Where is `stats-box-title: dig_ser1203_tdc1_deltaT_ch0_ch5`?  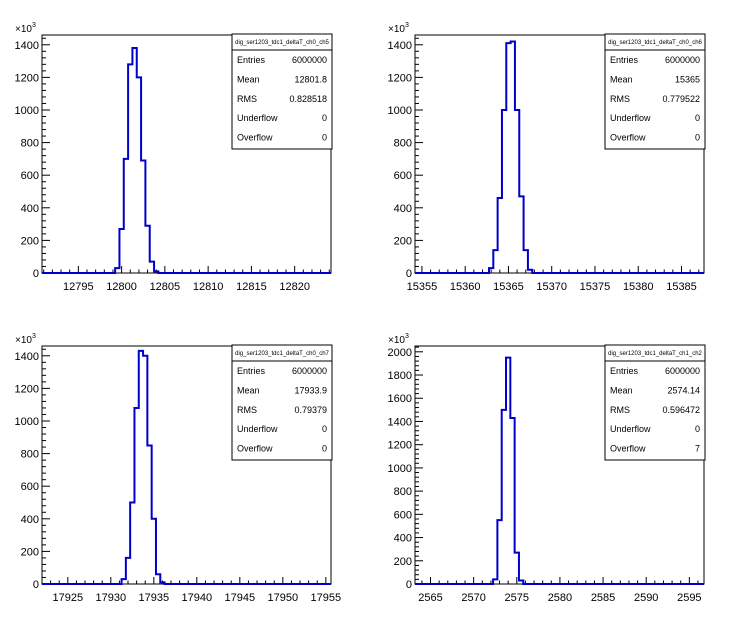 stats-box-title: dig_ser1203_tdc1_deltaT_ch0_ch5 is located at coordinates (282, 43).